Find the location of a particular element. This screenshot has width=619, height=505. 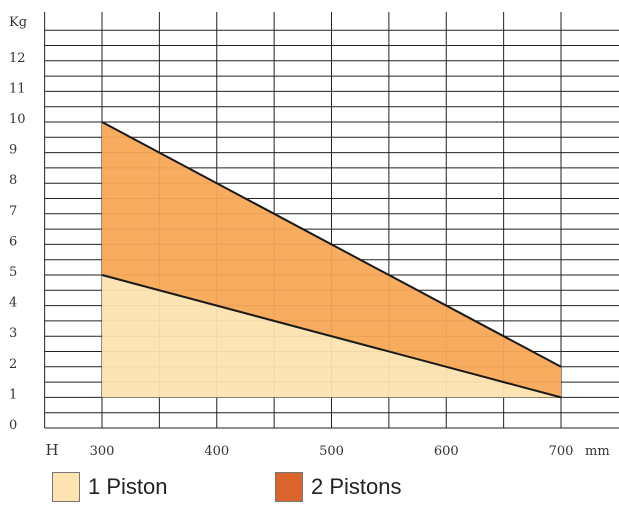

legend-item-2-pistons: 2 Pistons is located at coordinates (338, 487).